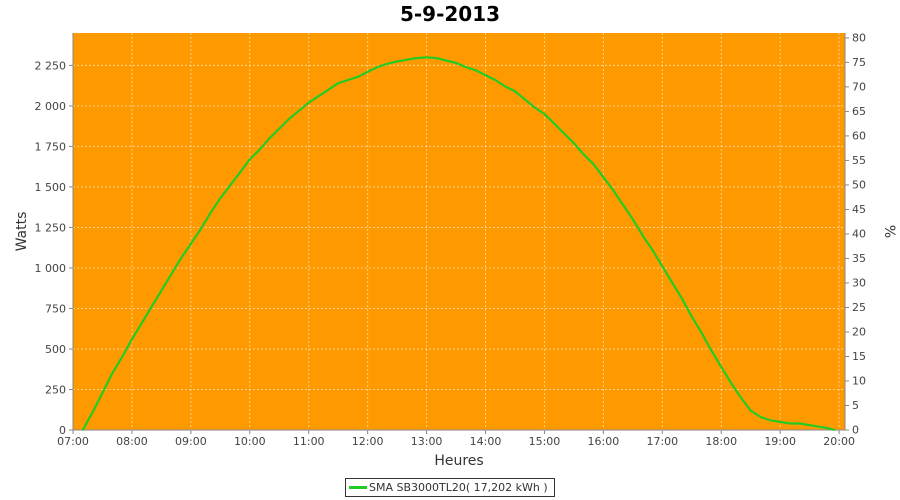 This screenshot has width=900, height=500. What do you see at coordinates (859, 307) in the screenshot?
I see `y2-tick-label: 25` at bounding box center [859, 307].